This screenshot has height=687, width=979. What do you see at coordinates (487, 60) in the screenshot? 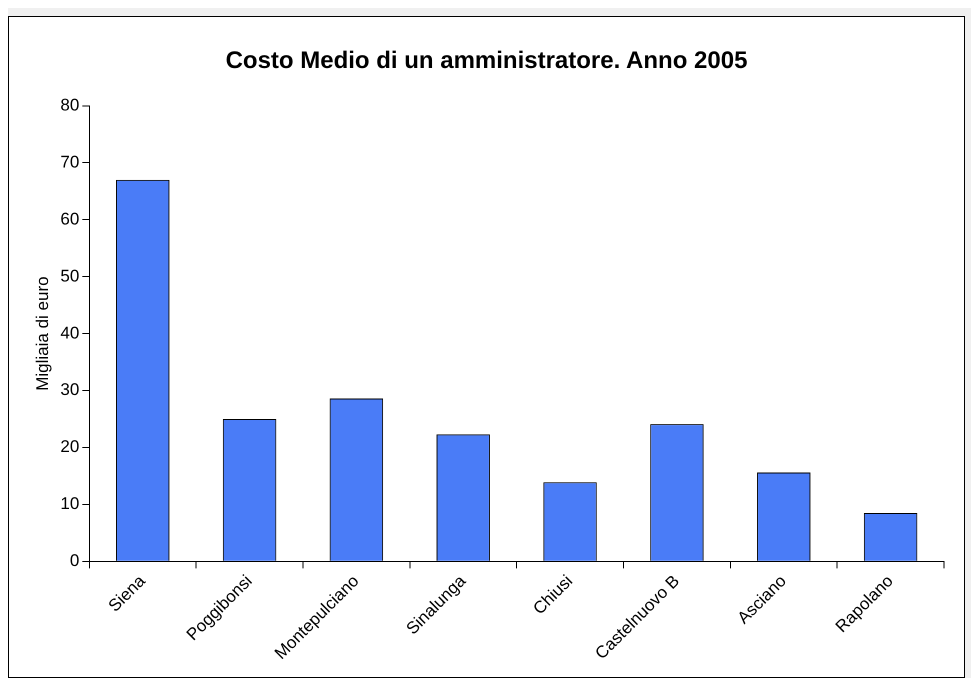
I see `chart-title: Costo Medio di un amministratore. Anno 2005` at bounding box center [487, 60].